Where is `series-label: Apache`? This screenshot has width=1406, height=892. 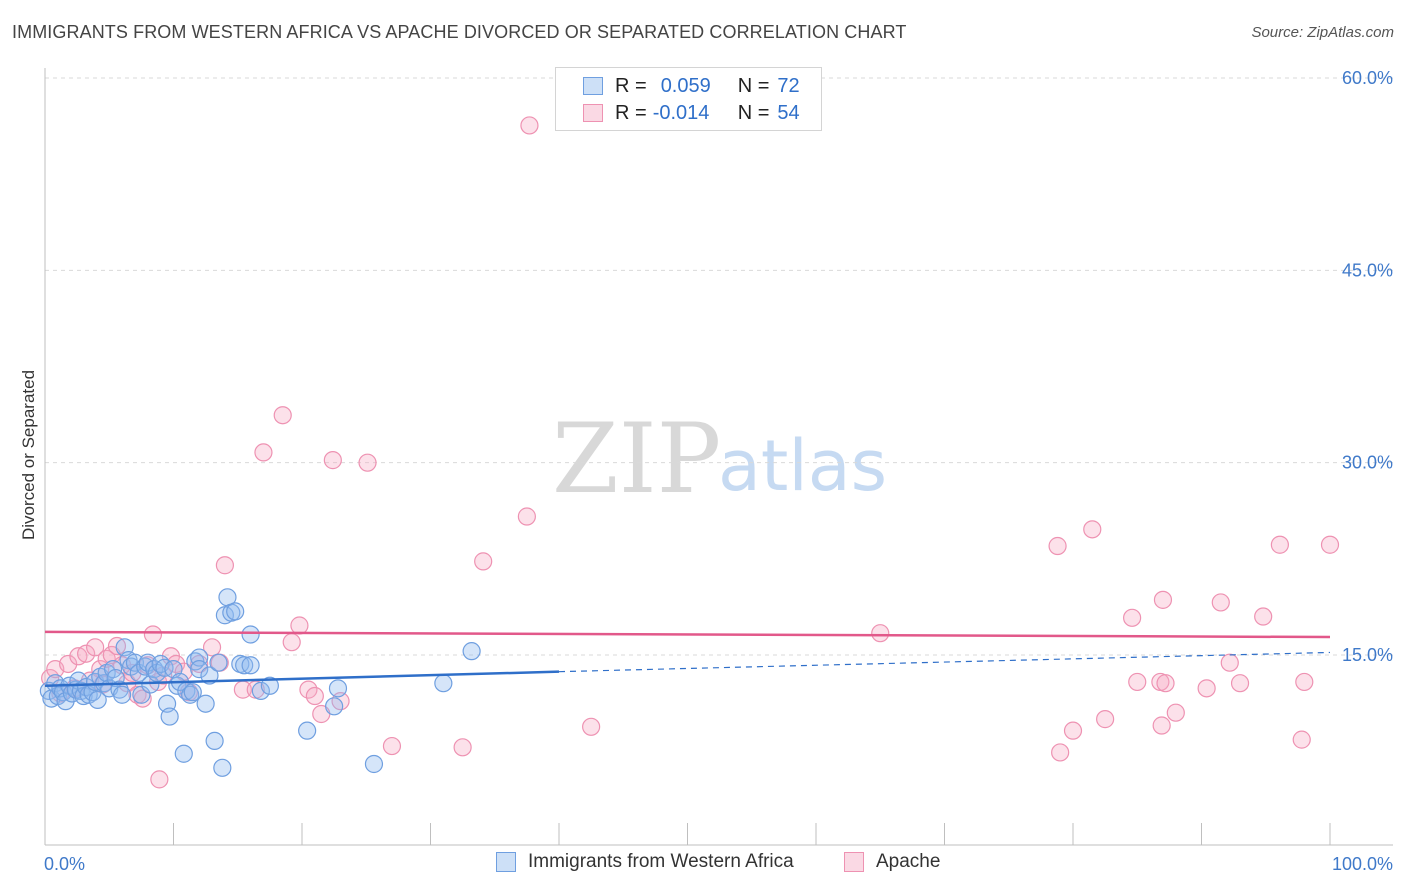
series-label: Apache is located at coordinates (908, 861).